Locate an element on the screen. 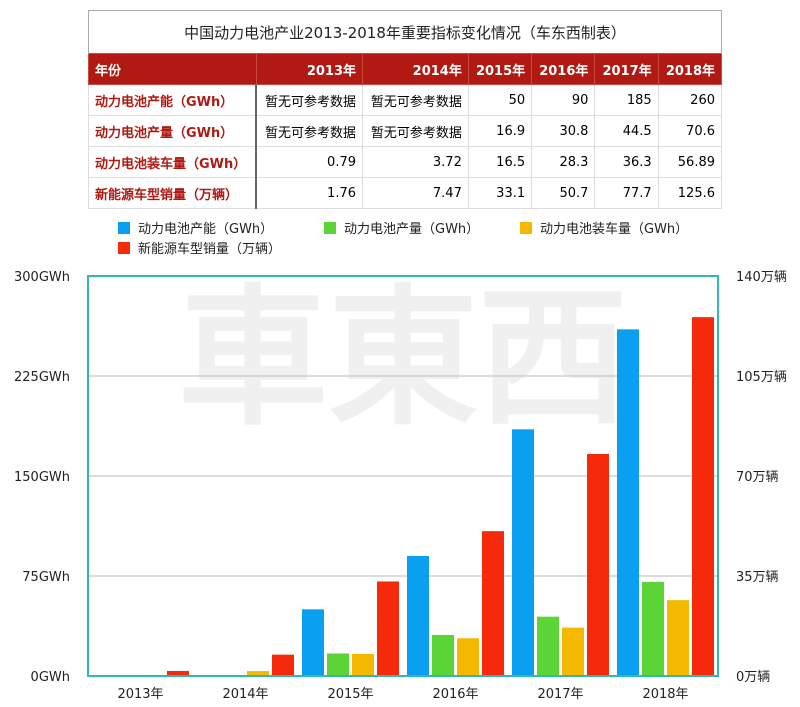 The height and width of the screenshot is (707, 800). table-cell: 185 is located at coordinates (626, 100).